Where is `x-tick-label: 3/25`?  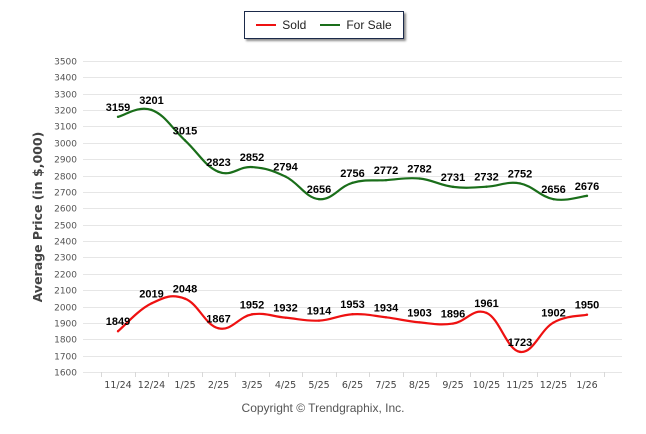
x-tick-label: 3/25 is located at coordinates (251, 385).